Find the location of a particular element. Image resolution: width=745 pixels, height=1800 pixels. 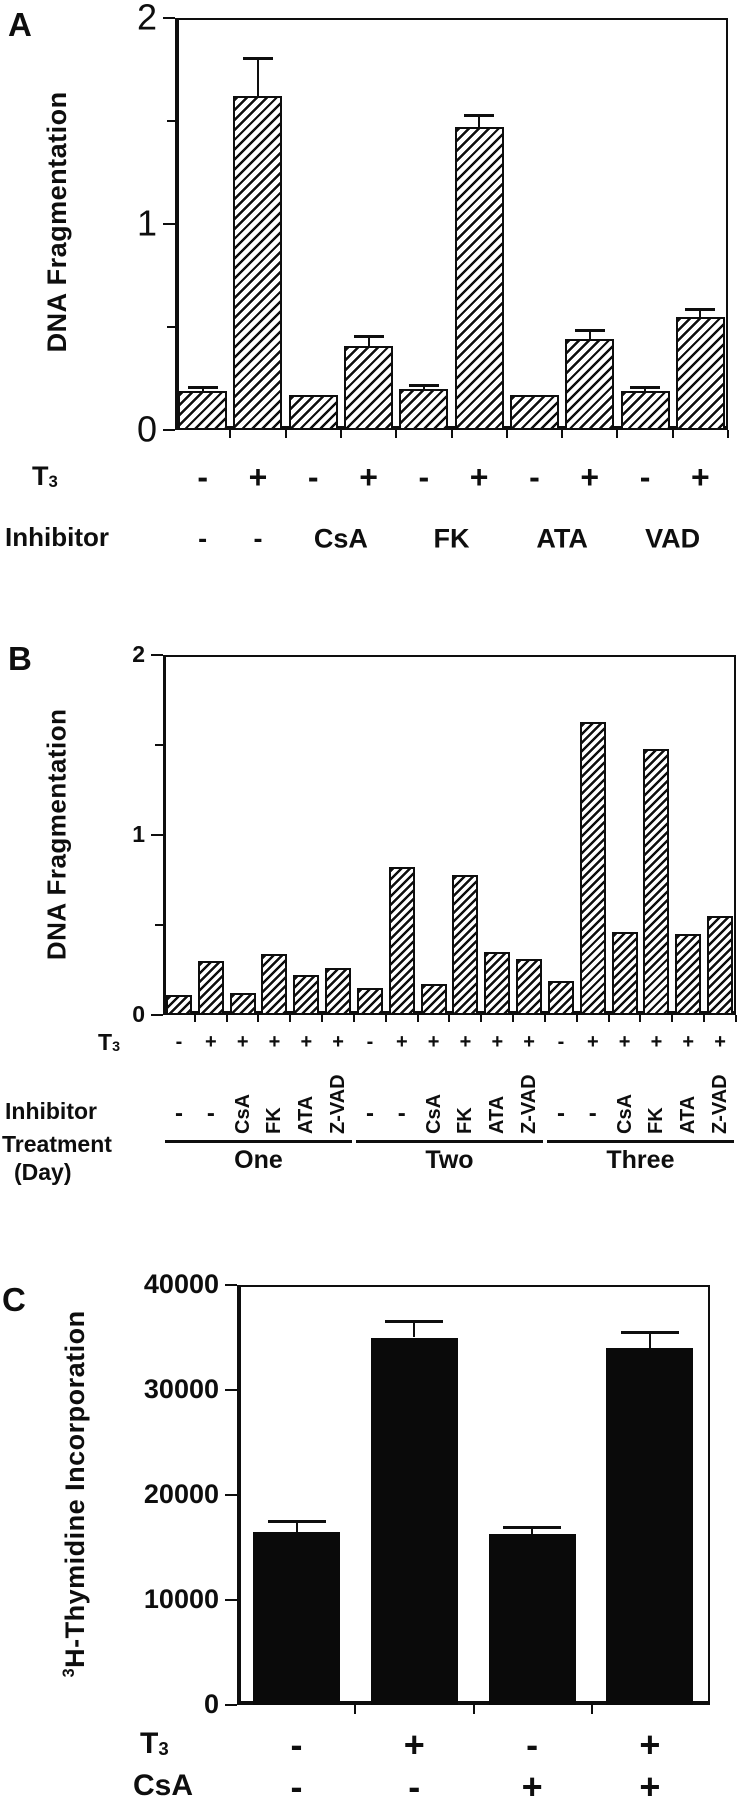

panel-a-inhibitor-value-3: CsA is located at coordinates (340, 538).